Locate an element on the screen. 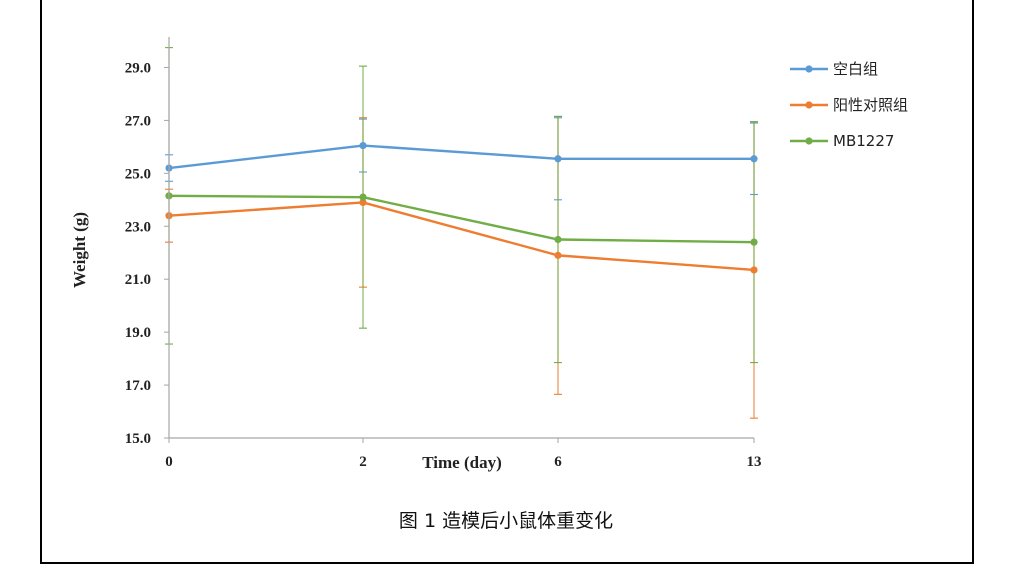  legend-item-1-swatch-marker is located at coordinates (809, 69).